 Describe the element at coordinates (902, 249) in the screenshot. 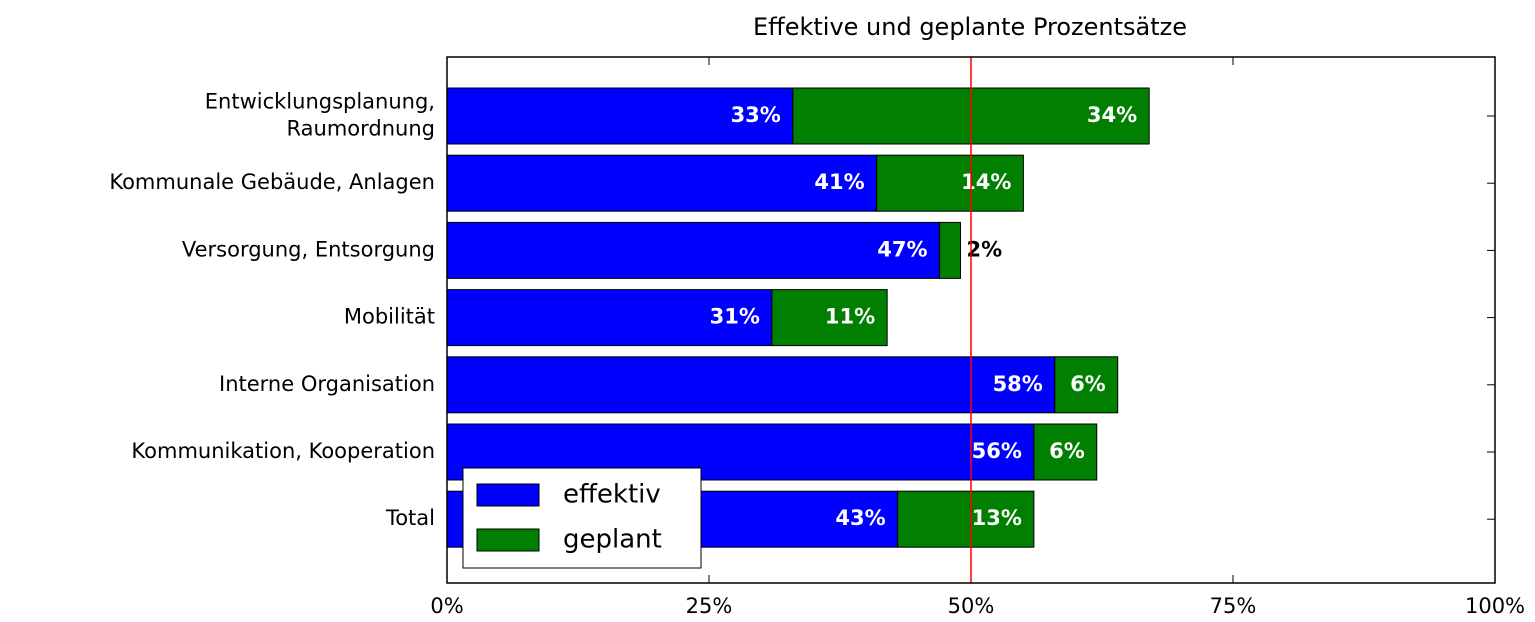

I see `value-label: 47%` at that location.